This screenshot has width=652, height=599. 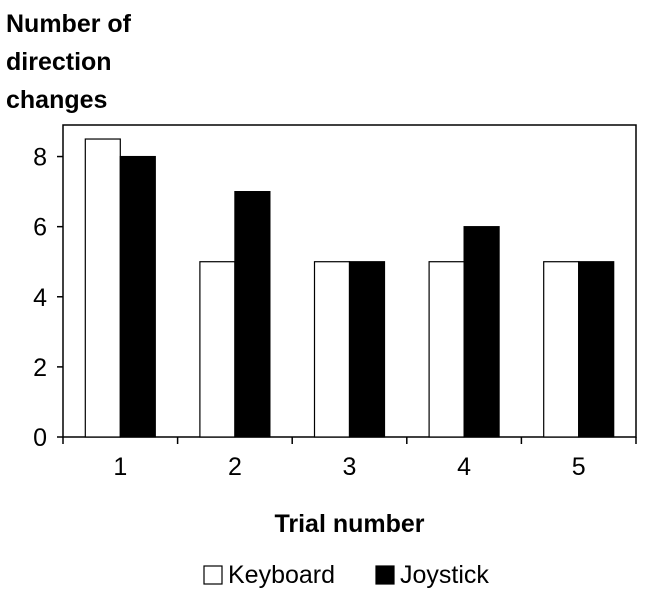 I want to click on legend: Keyboard Joystick, so click(x=346, y=575).